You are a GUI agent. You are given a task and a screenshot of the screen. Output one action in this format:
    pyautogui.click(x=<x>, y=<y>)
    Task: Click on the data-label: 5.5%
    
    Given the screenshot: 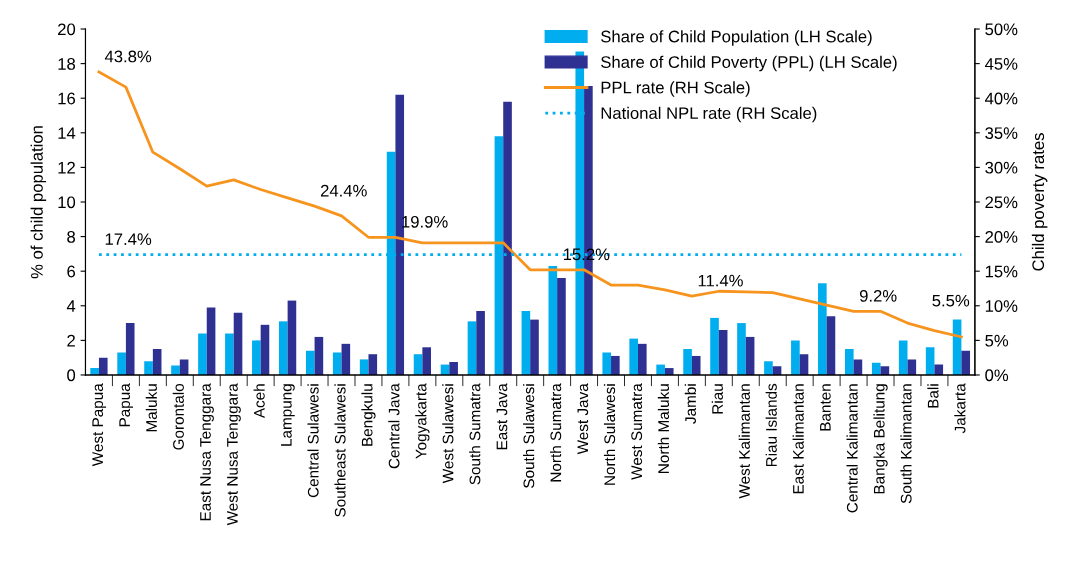 What is the action you would take?
    pyautogui.click(x=951, y=300)
    